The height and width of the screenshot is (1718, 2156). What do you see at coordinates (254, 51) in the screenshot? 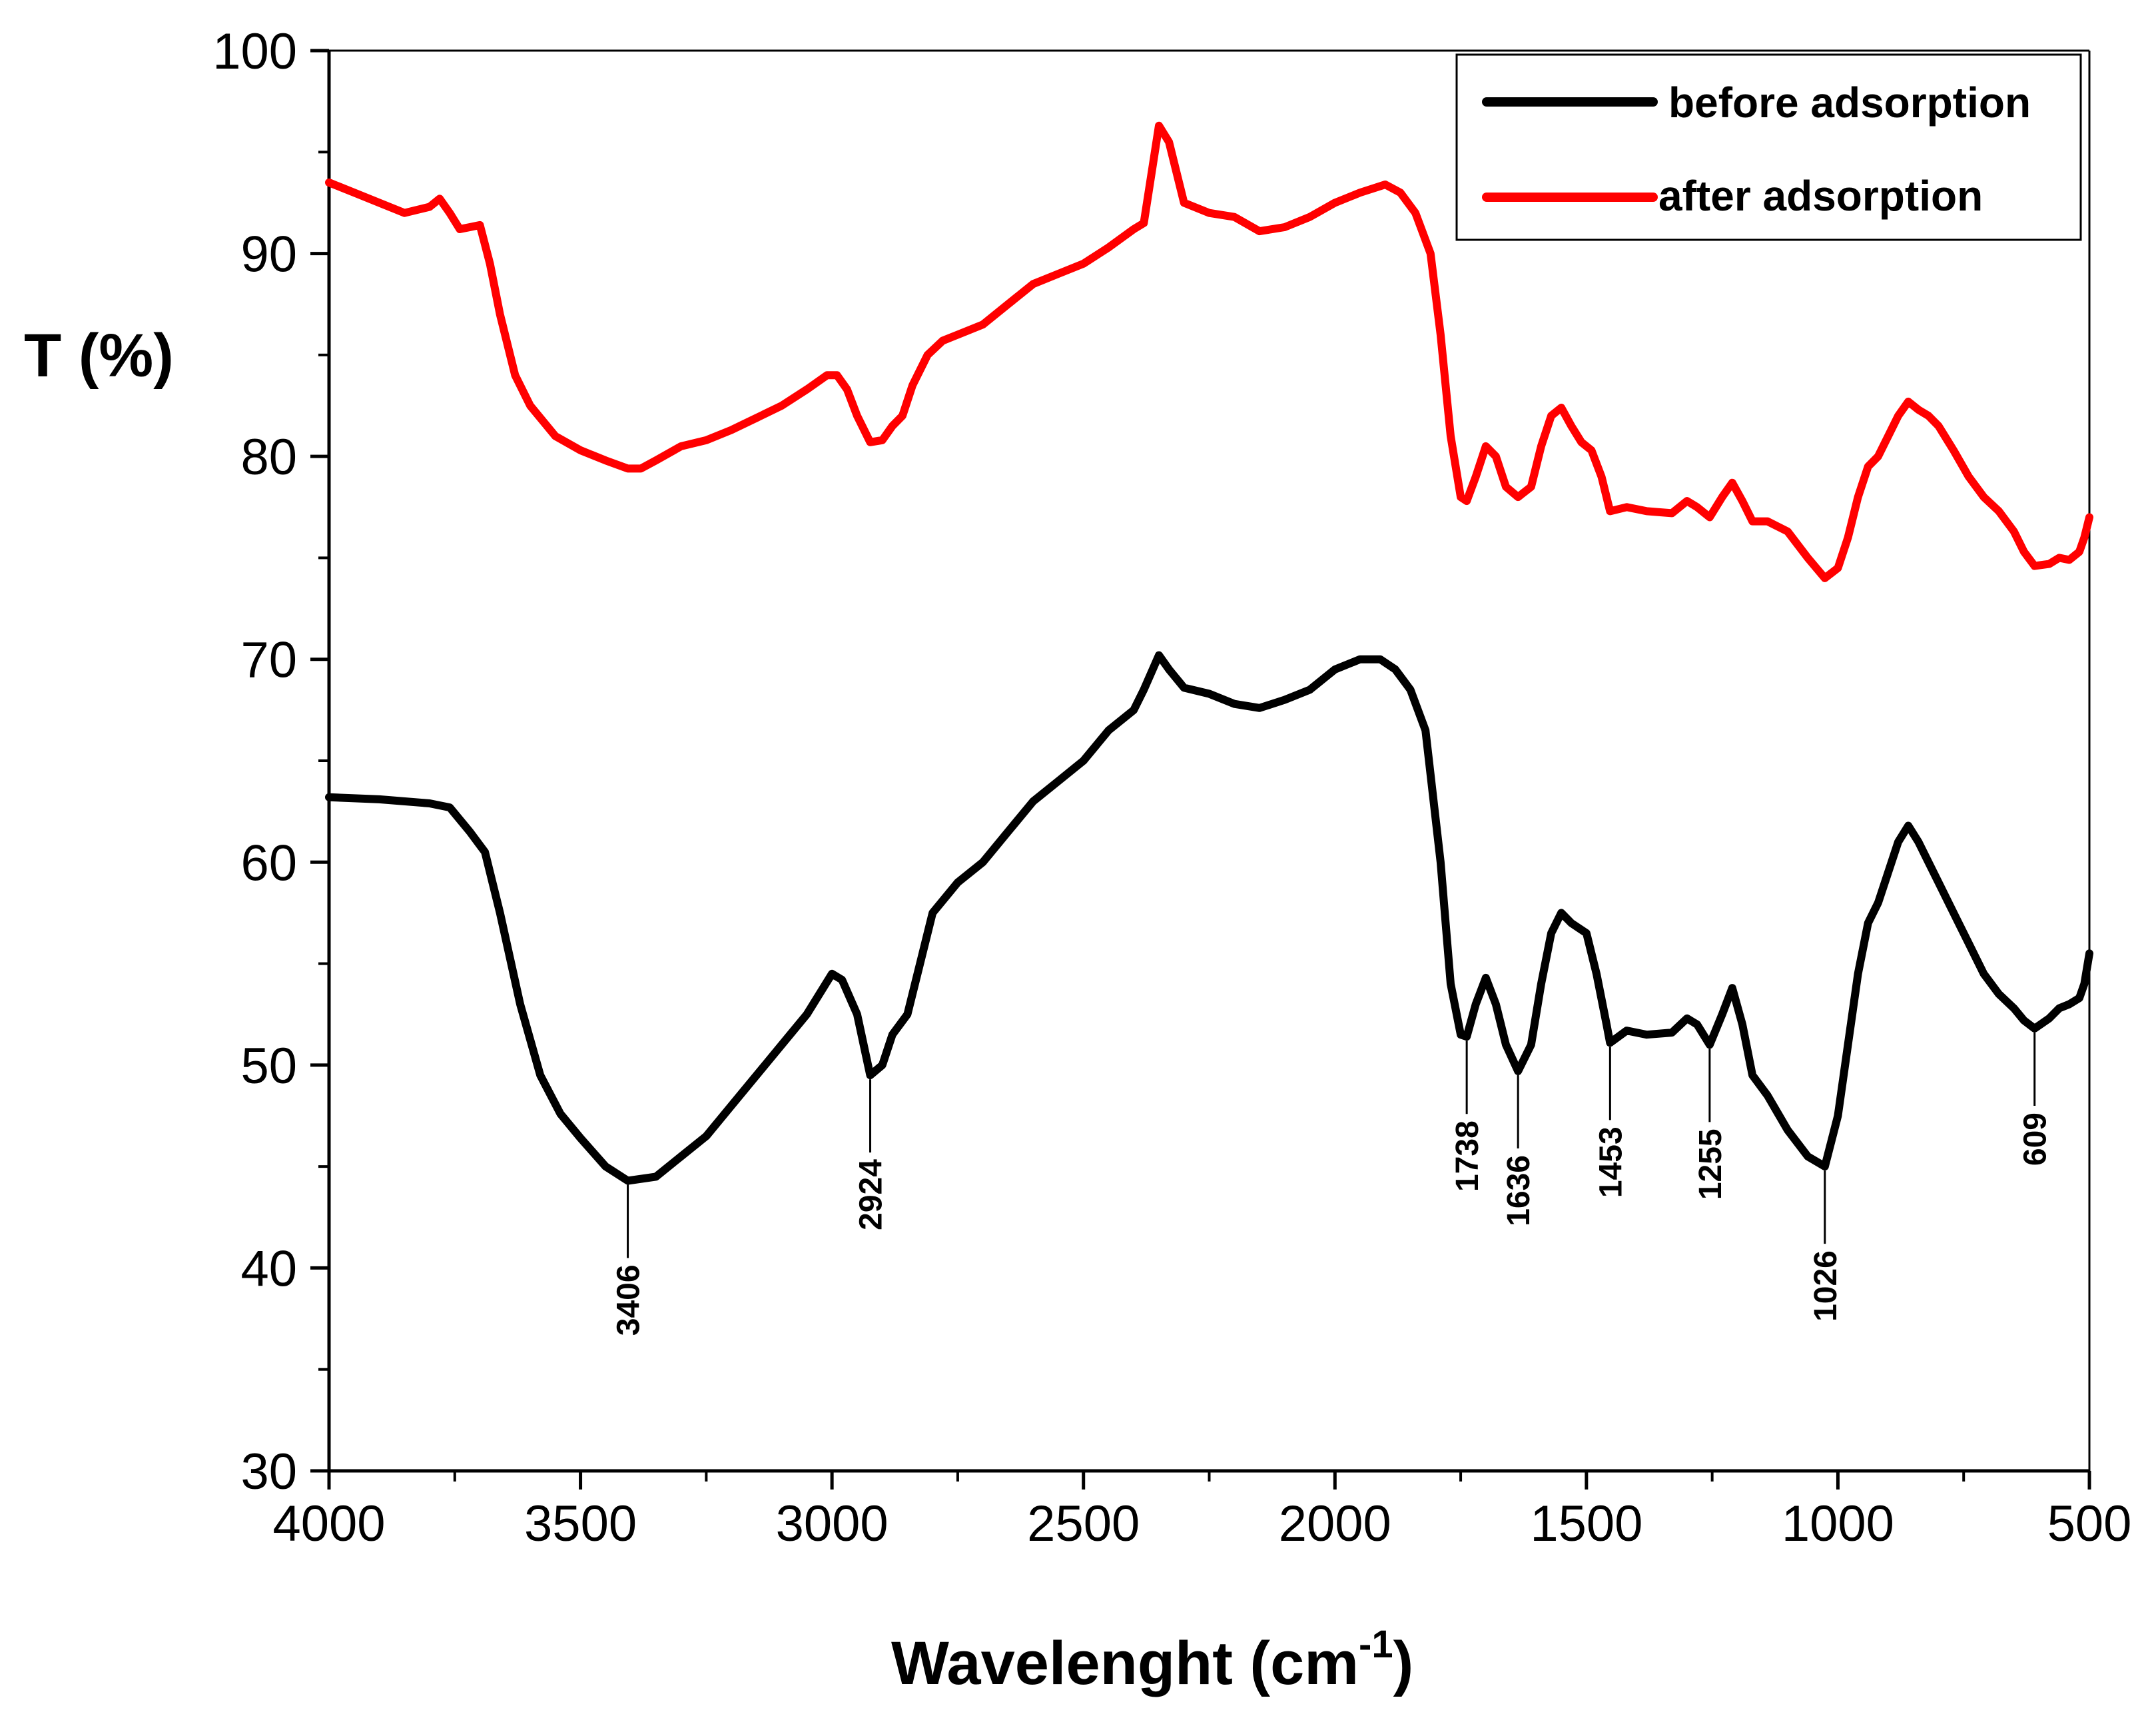
I see `y-tick-label: 100` at bounding box center [254, 51].